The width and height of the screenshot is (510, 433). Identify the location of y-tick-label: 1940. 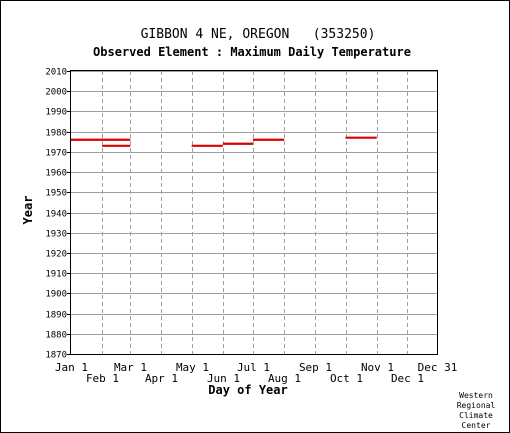
(56, 215).